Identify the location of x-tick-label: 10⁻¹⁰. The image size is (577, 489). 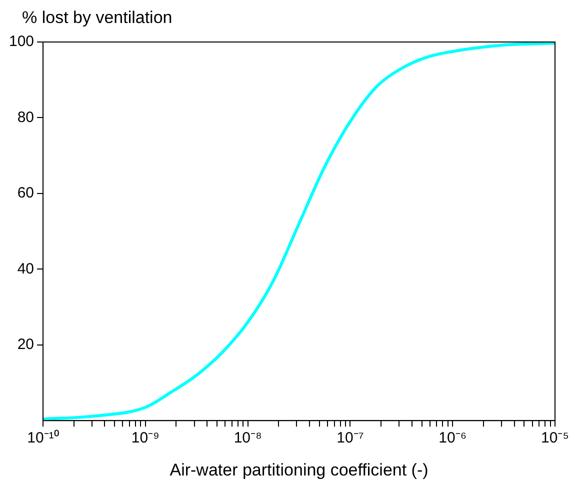
(43, 438).